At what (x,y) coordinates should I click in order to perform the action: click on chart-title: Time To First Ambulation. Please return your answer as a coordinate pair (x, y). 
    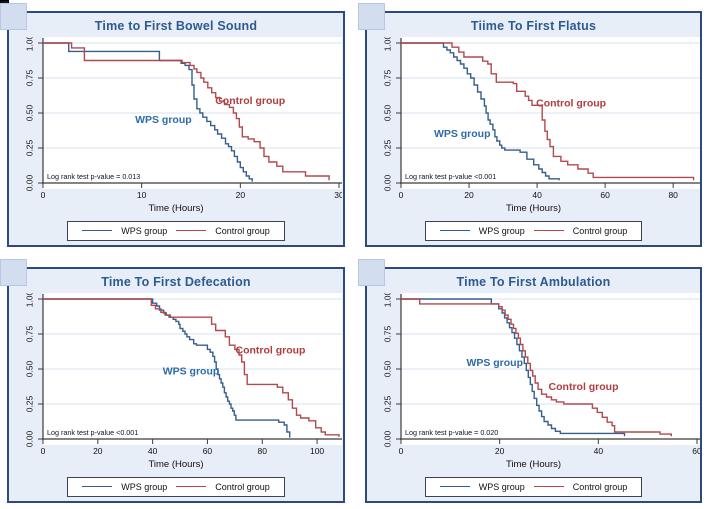
    Looking at the image, I should click on (533, 282).